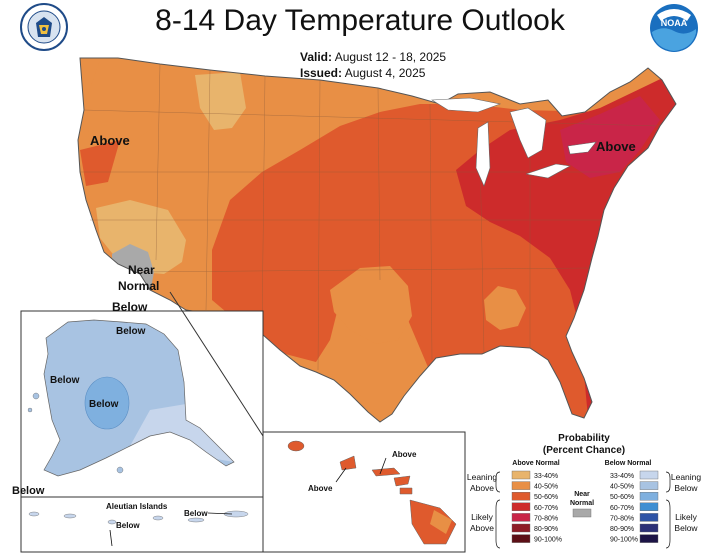 This screenshot has width=720, height=556. I want to click on commerce-seal-icon, so click(44, 27).